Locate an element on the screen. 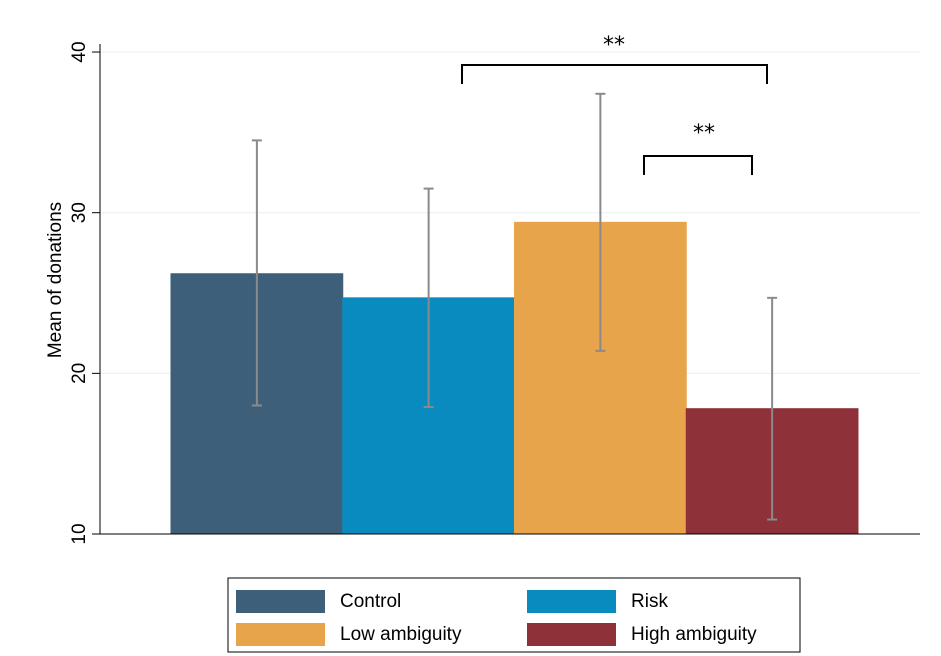 The height and width of the screenshot is (656, 941). legend-label: Control is located at coordinates (370, 601).